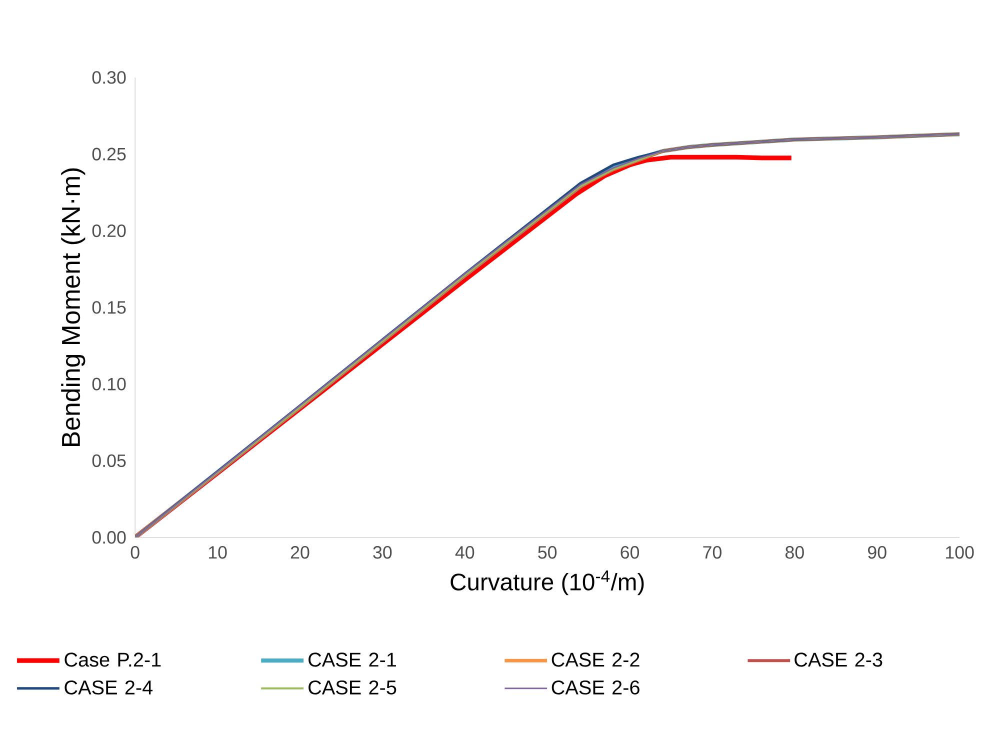  What do you see at coordinates (382, 552) in the screenshot?
I see `x-tick-label: 30` at bounding box center [382, 552].